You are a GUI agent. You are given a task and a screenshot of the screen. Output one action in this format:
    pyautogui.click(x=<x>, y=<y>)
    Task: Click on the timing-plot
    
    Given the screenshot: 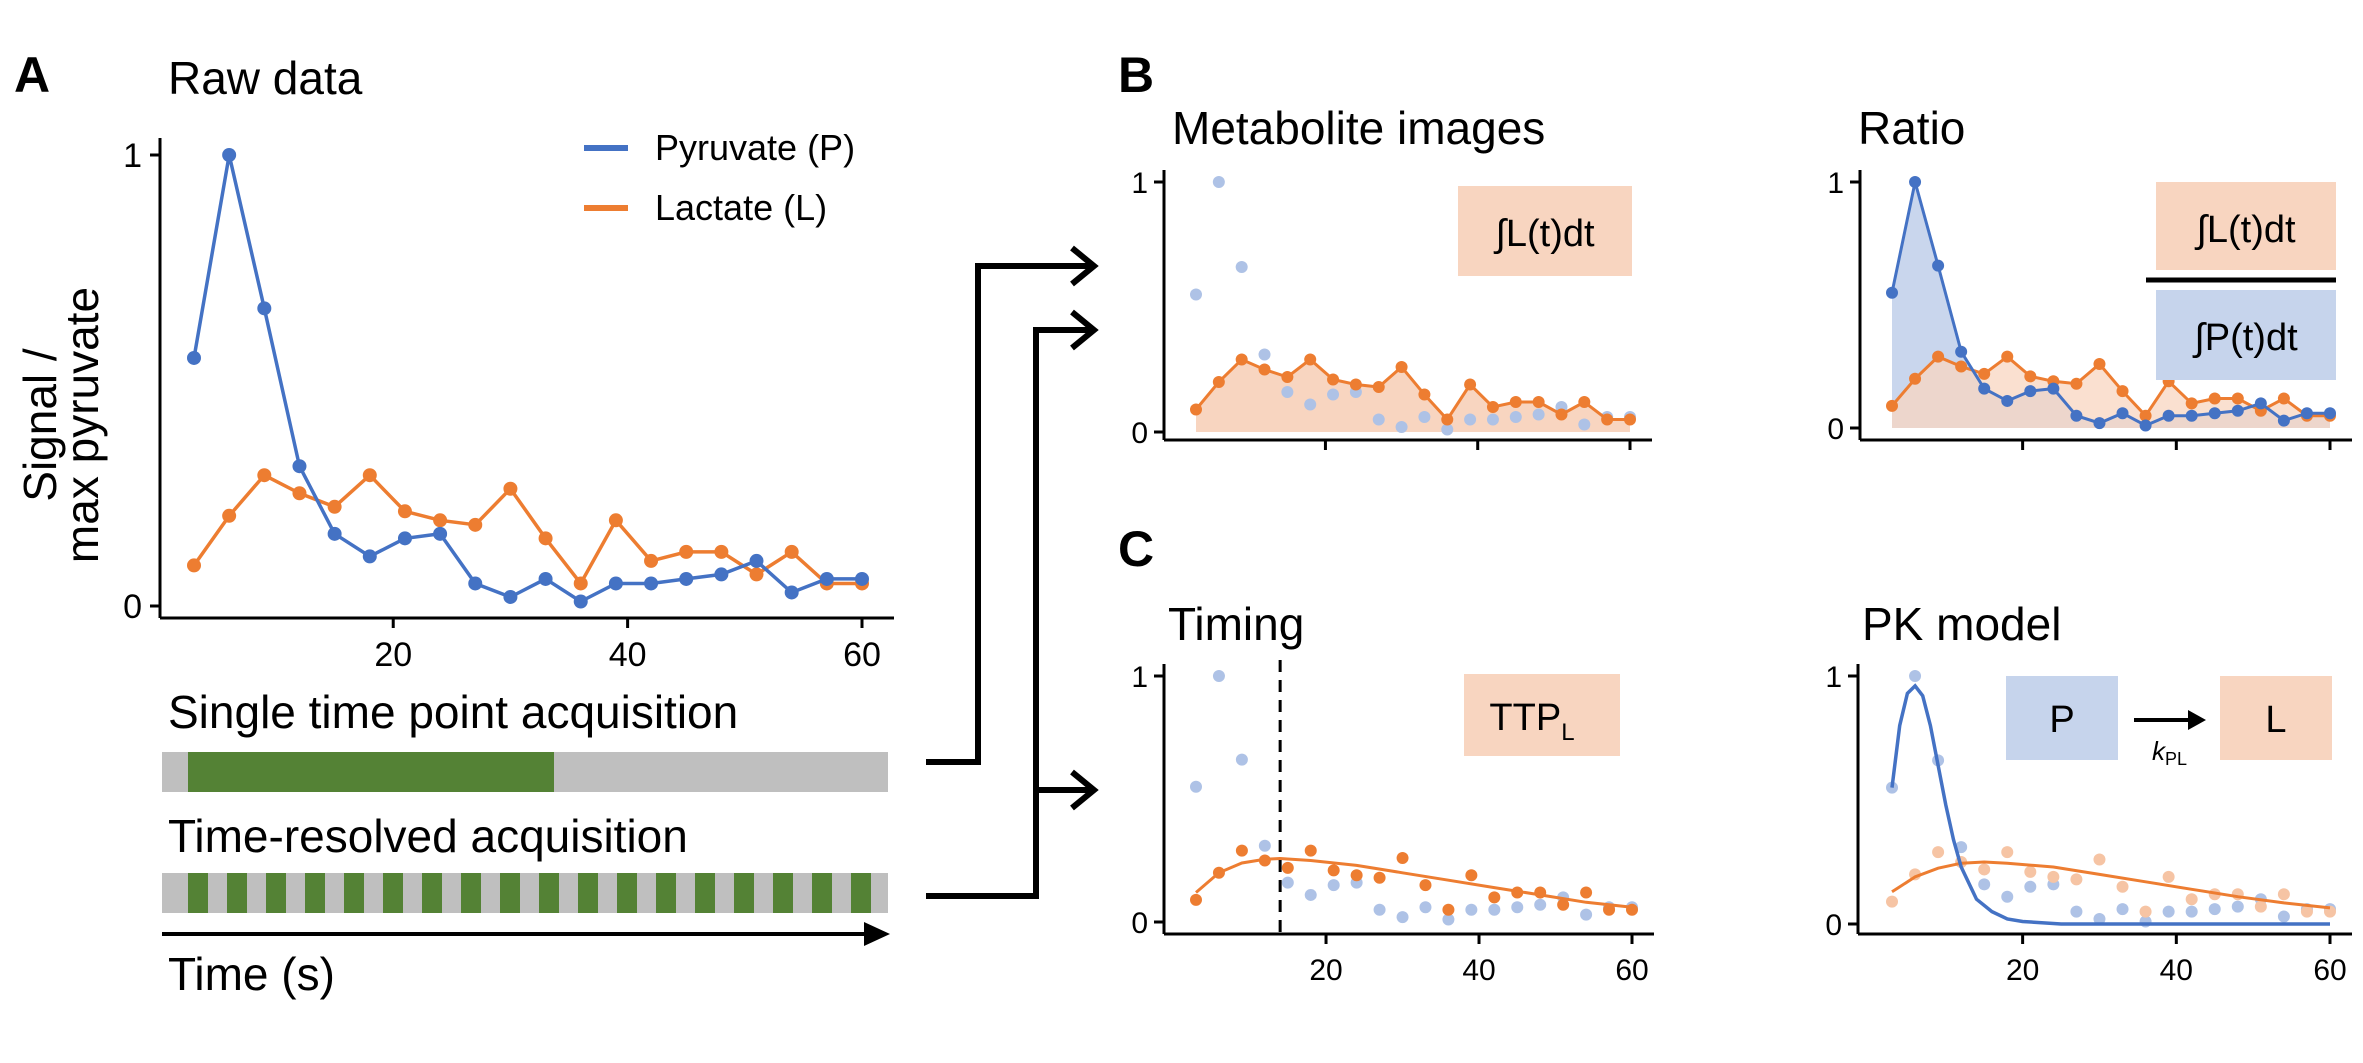 What is the action you would take?
    pyautogui.click(x=1414, y=797)
    